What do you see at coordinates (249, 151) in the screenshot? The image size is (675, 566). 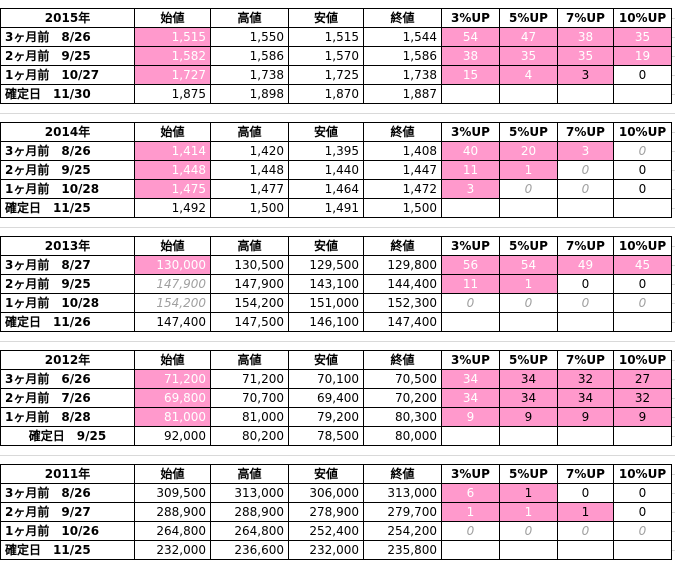 I see `high-cell: 1,420` at bounding box center [249, 151].